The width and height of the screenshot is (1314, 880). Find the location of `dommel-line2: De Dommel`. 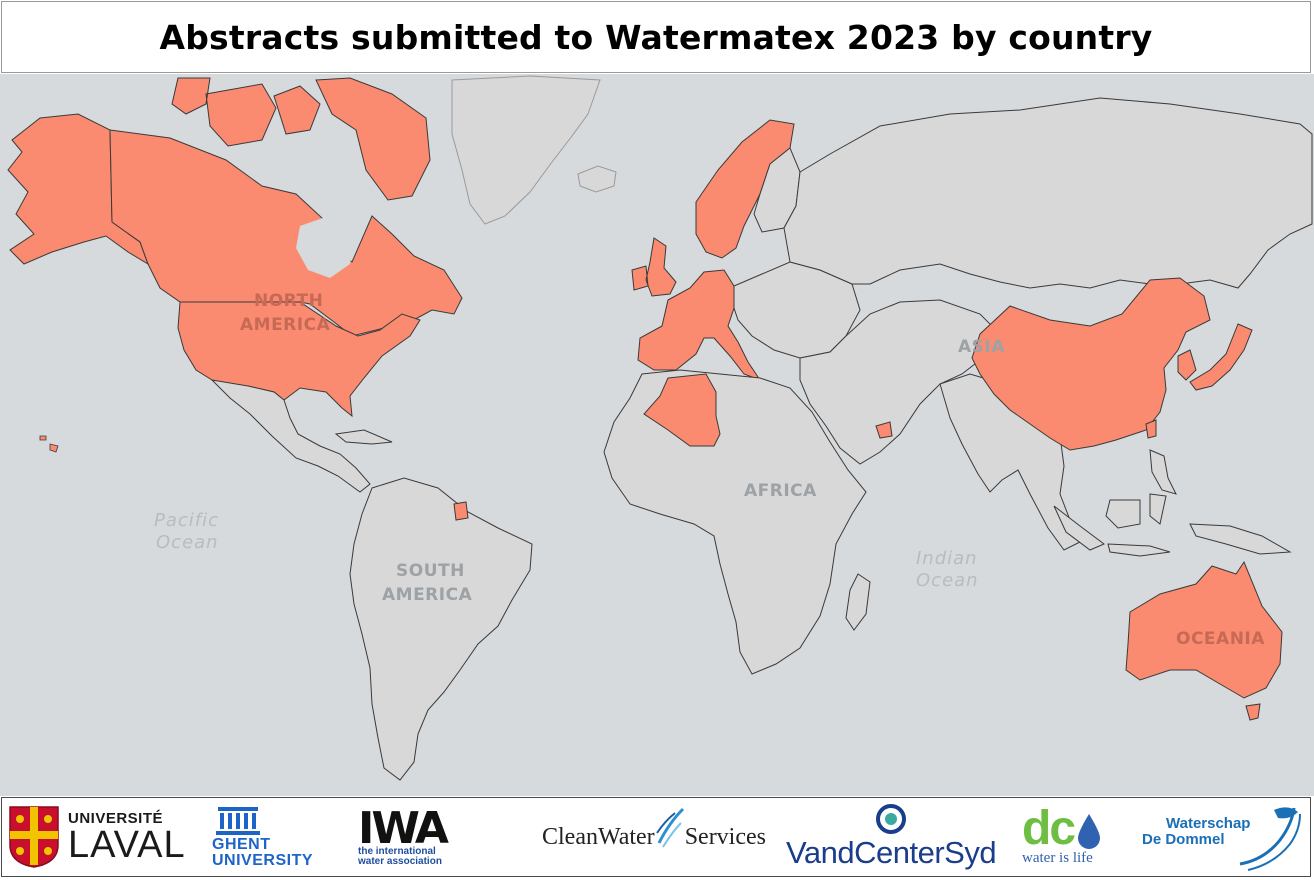

dommel-line2: De Dommel is located at coordinates (1183, 839).